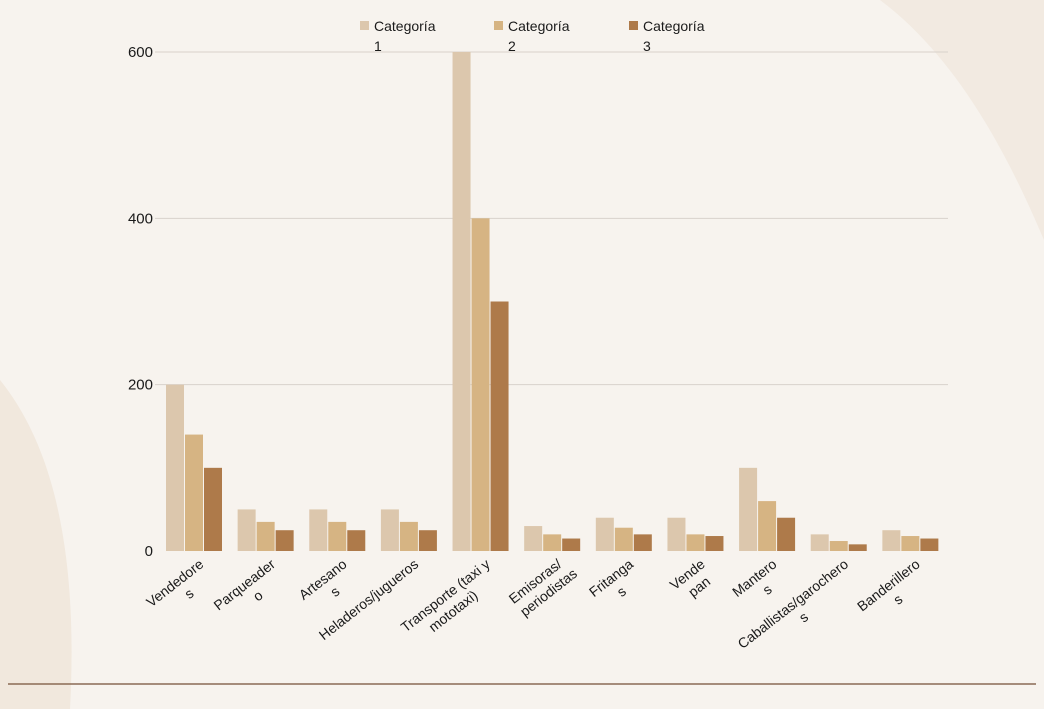 This screenshot has width=1044, height=709. What do you see at coordinates (140, 218) in the screenshot?
I see `y-tick-label: 400` at bounding box center [140, 218].